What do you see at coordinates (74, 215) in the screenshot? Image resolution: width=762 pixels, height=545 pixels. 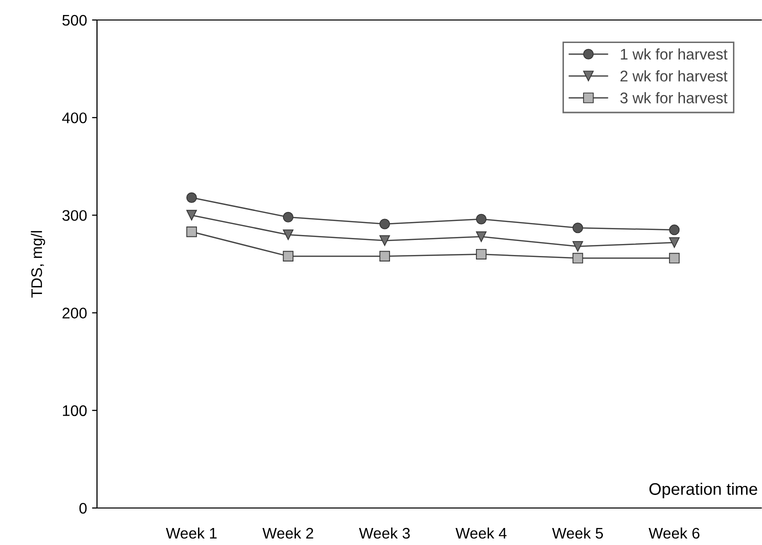 I see `y-tick-label: 300` at bounding box center [74, 215].